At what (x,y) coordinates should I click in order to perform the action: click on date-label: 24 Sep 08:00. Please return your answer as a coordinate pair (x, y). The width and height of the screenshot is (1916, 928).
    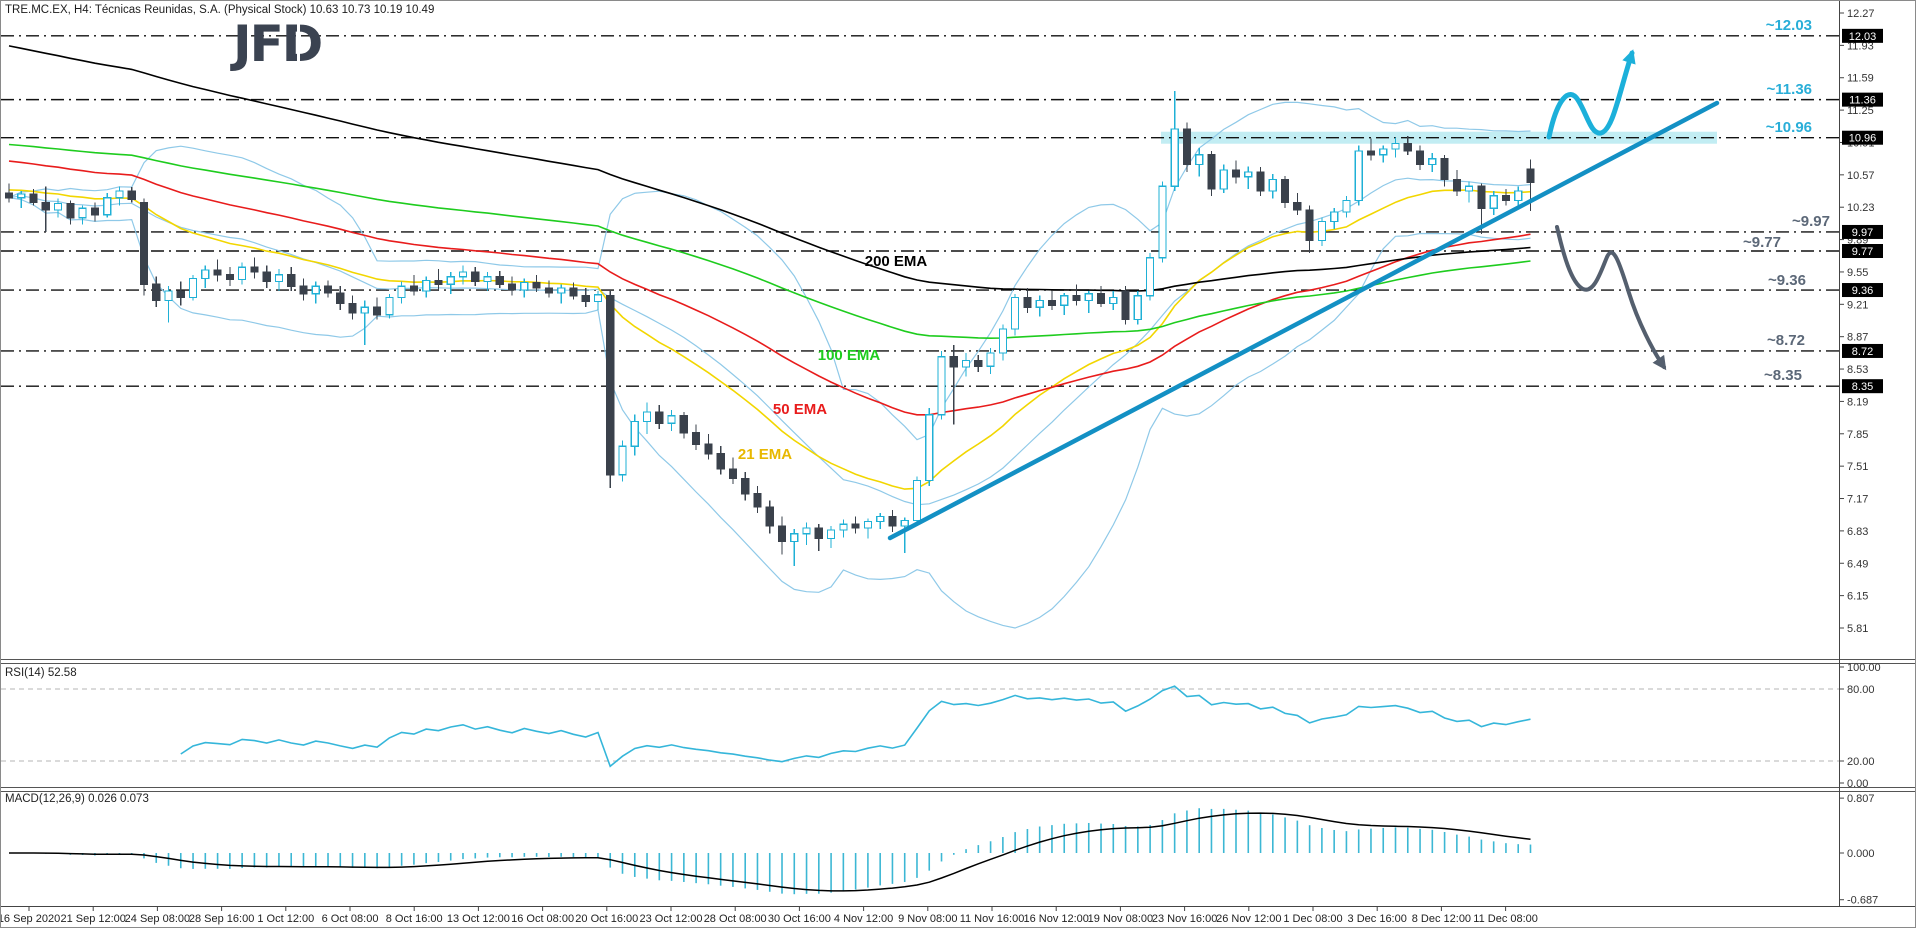
    Looking at the image, I should click on (157, 919).